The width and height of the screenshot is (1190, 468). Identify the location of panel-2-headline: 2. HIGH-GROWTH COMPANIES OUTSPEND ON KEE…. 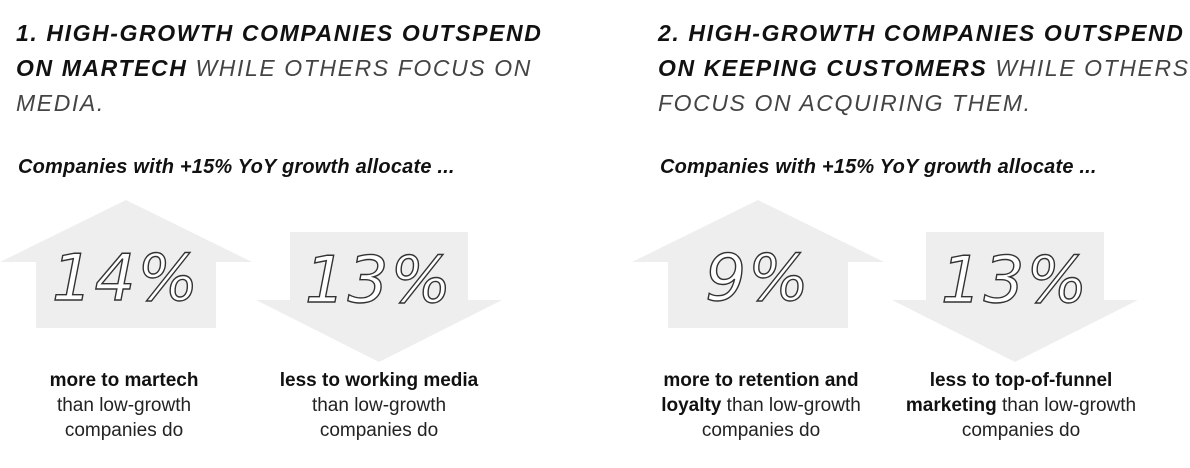
(924, 68).